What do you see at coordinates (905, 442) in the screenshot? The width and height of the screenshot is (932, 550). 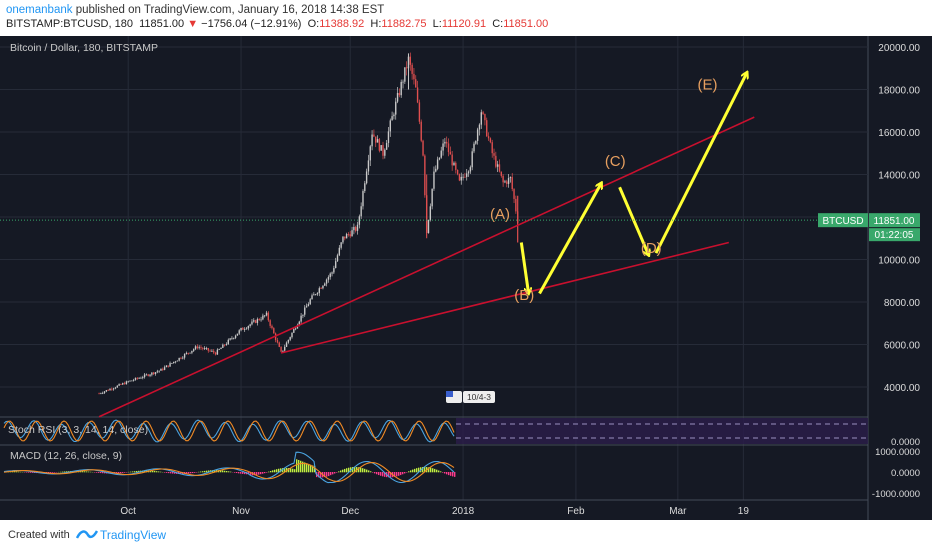 I see `stoch-tick: 0.0000` at bounding box center [905, 442].